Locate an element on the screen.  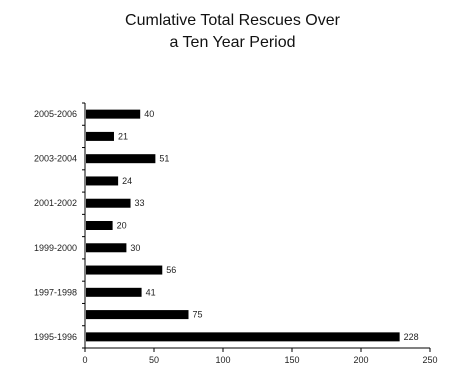
y-tick-label: 2005-2006 is located at coordinates (55, 114).